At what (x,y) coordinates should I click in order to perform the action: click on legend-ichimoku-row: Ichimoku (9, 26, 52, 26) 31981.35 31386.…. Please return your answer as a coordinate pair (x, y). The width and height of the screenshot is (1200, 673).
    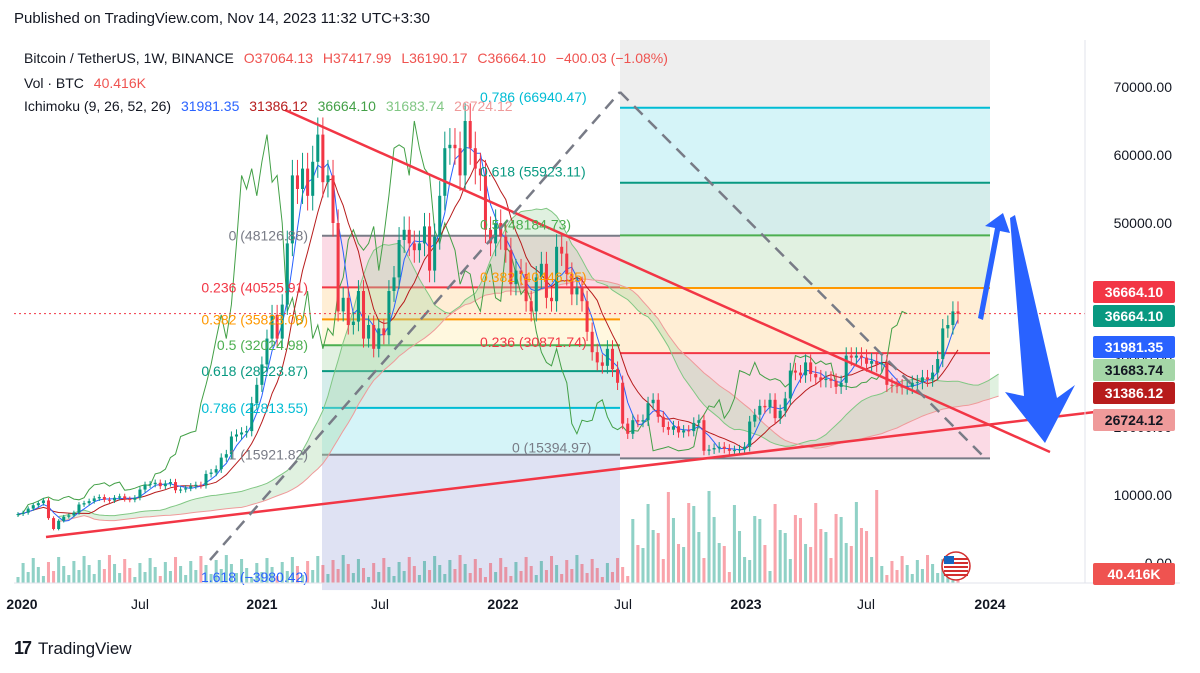
    Looking at the image, I should click on (271, 106).